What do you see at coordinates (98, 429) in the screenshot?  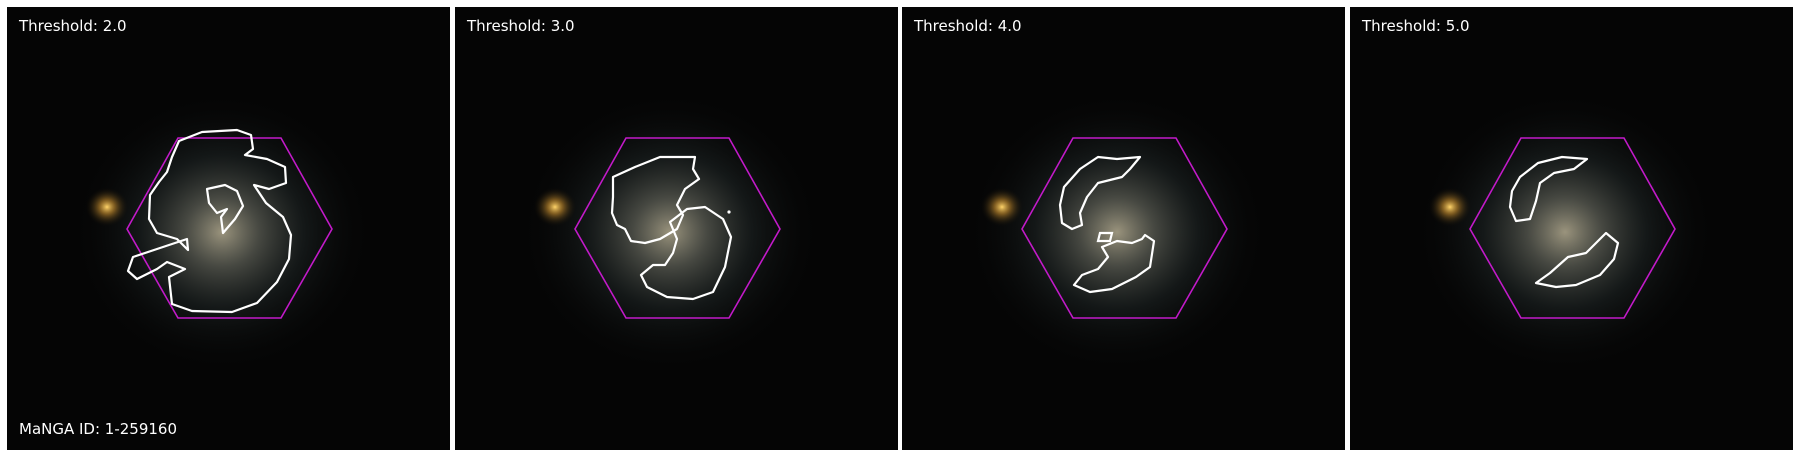 I see `manga-id-label: MaNGA ID: 1-259160` at bounding box center [98, 429].